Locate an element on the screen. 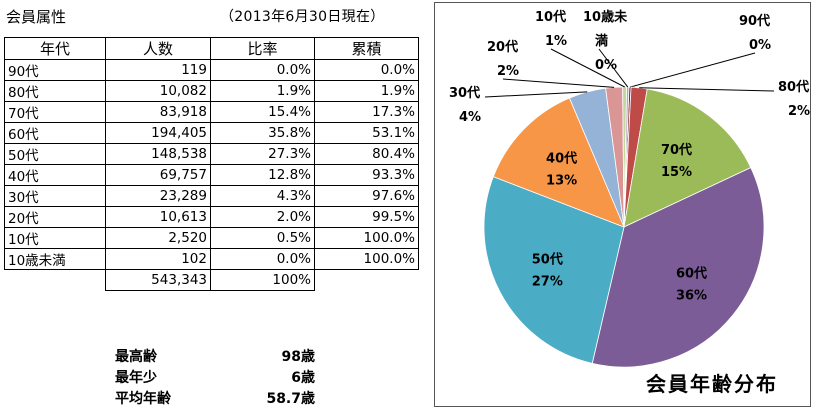 The image size is (816, 413). cell-ratio: 27.3% is located at coordinates (262, 154).